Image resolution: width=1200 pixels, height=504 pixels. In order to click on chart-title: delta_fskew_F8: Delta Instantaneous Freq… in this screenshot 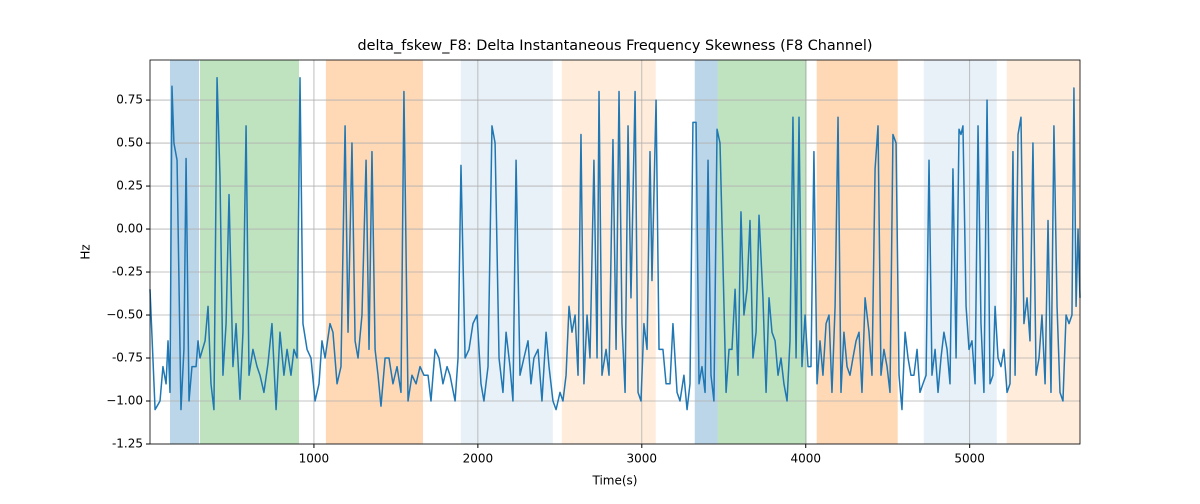, I will do `click(615, 46)`.